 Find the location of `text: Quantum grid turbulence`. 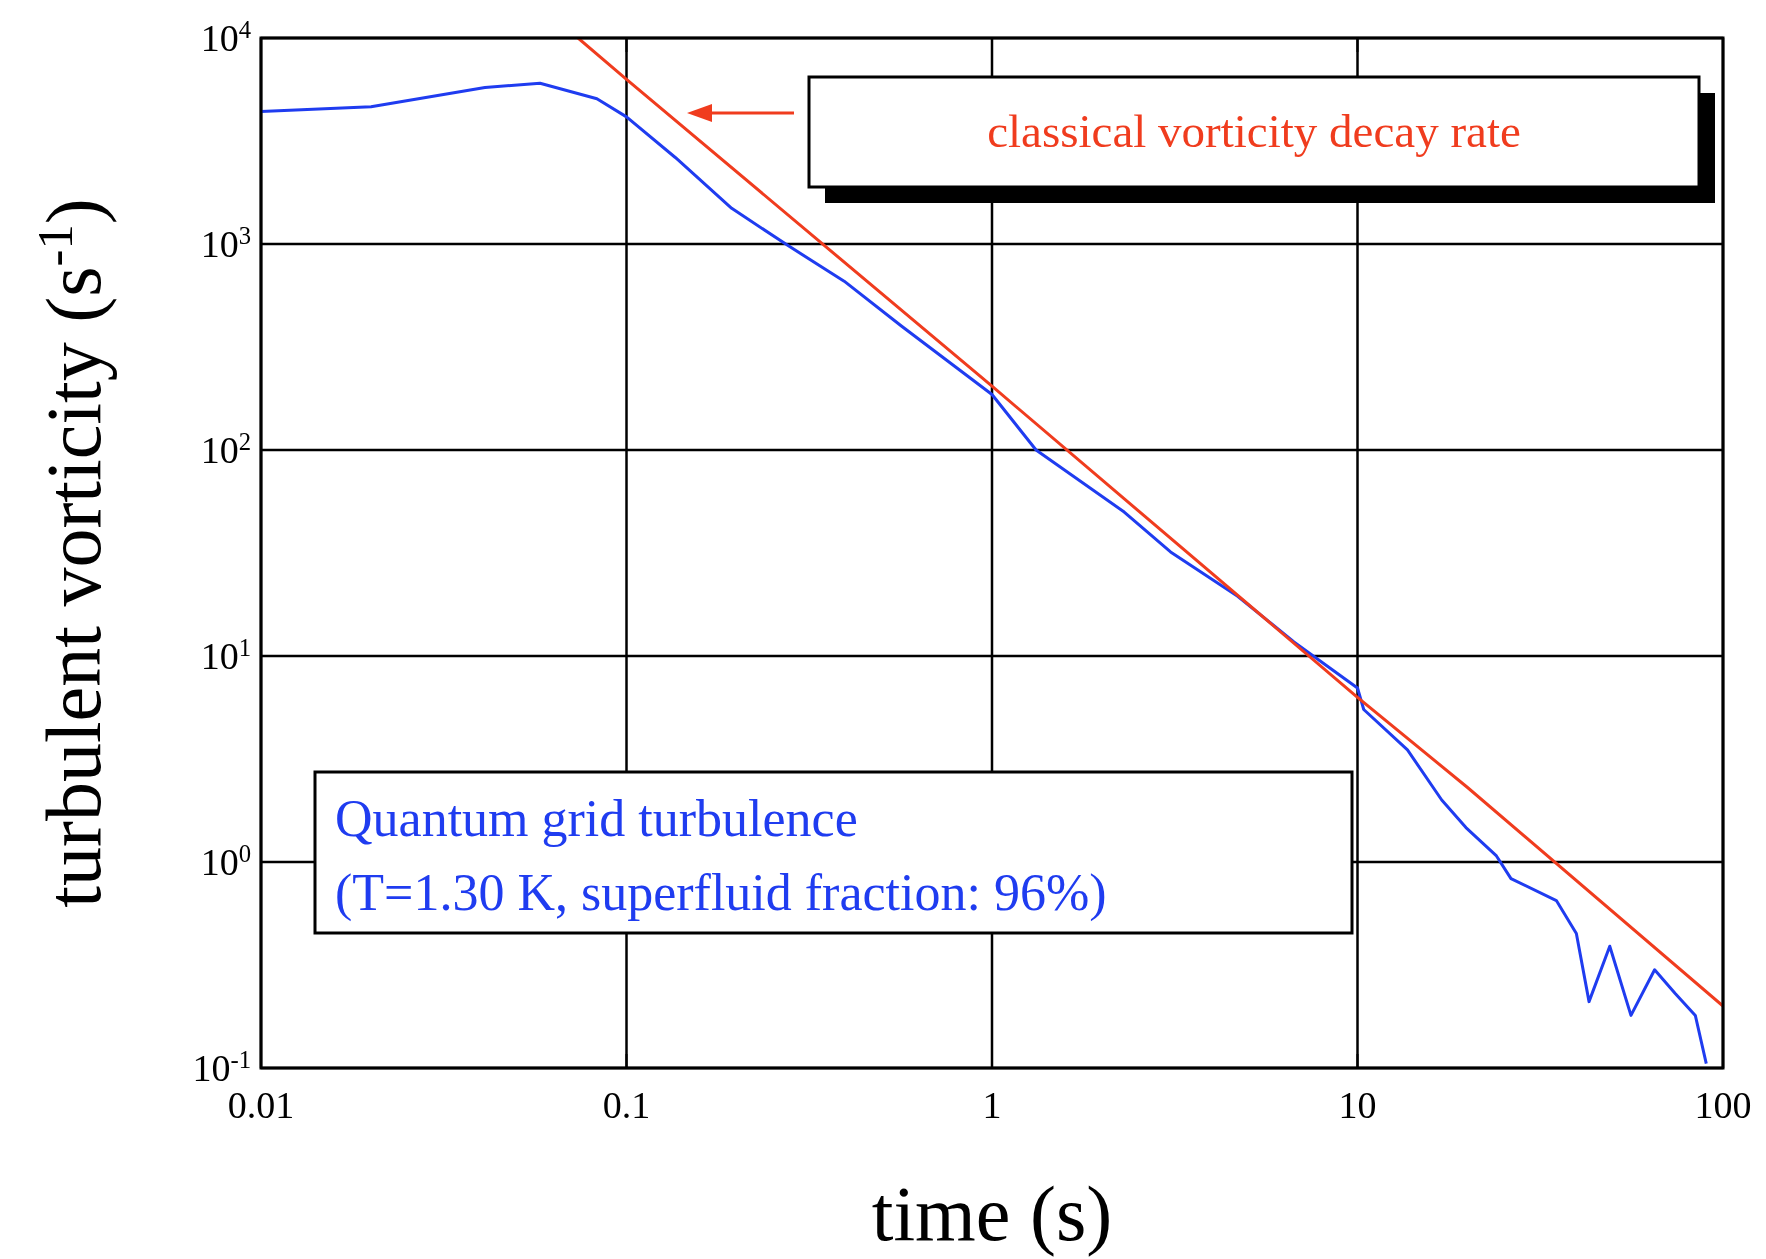

text: Quantum grid turbulence is located at coordinates (596, 818).